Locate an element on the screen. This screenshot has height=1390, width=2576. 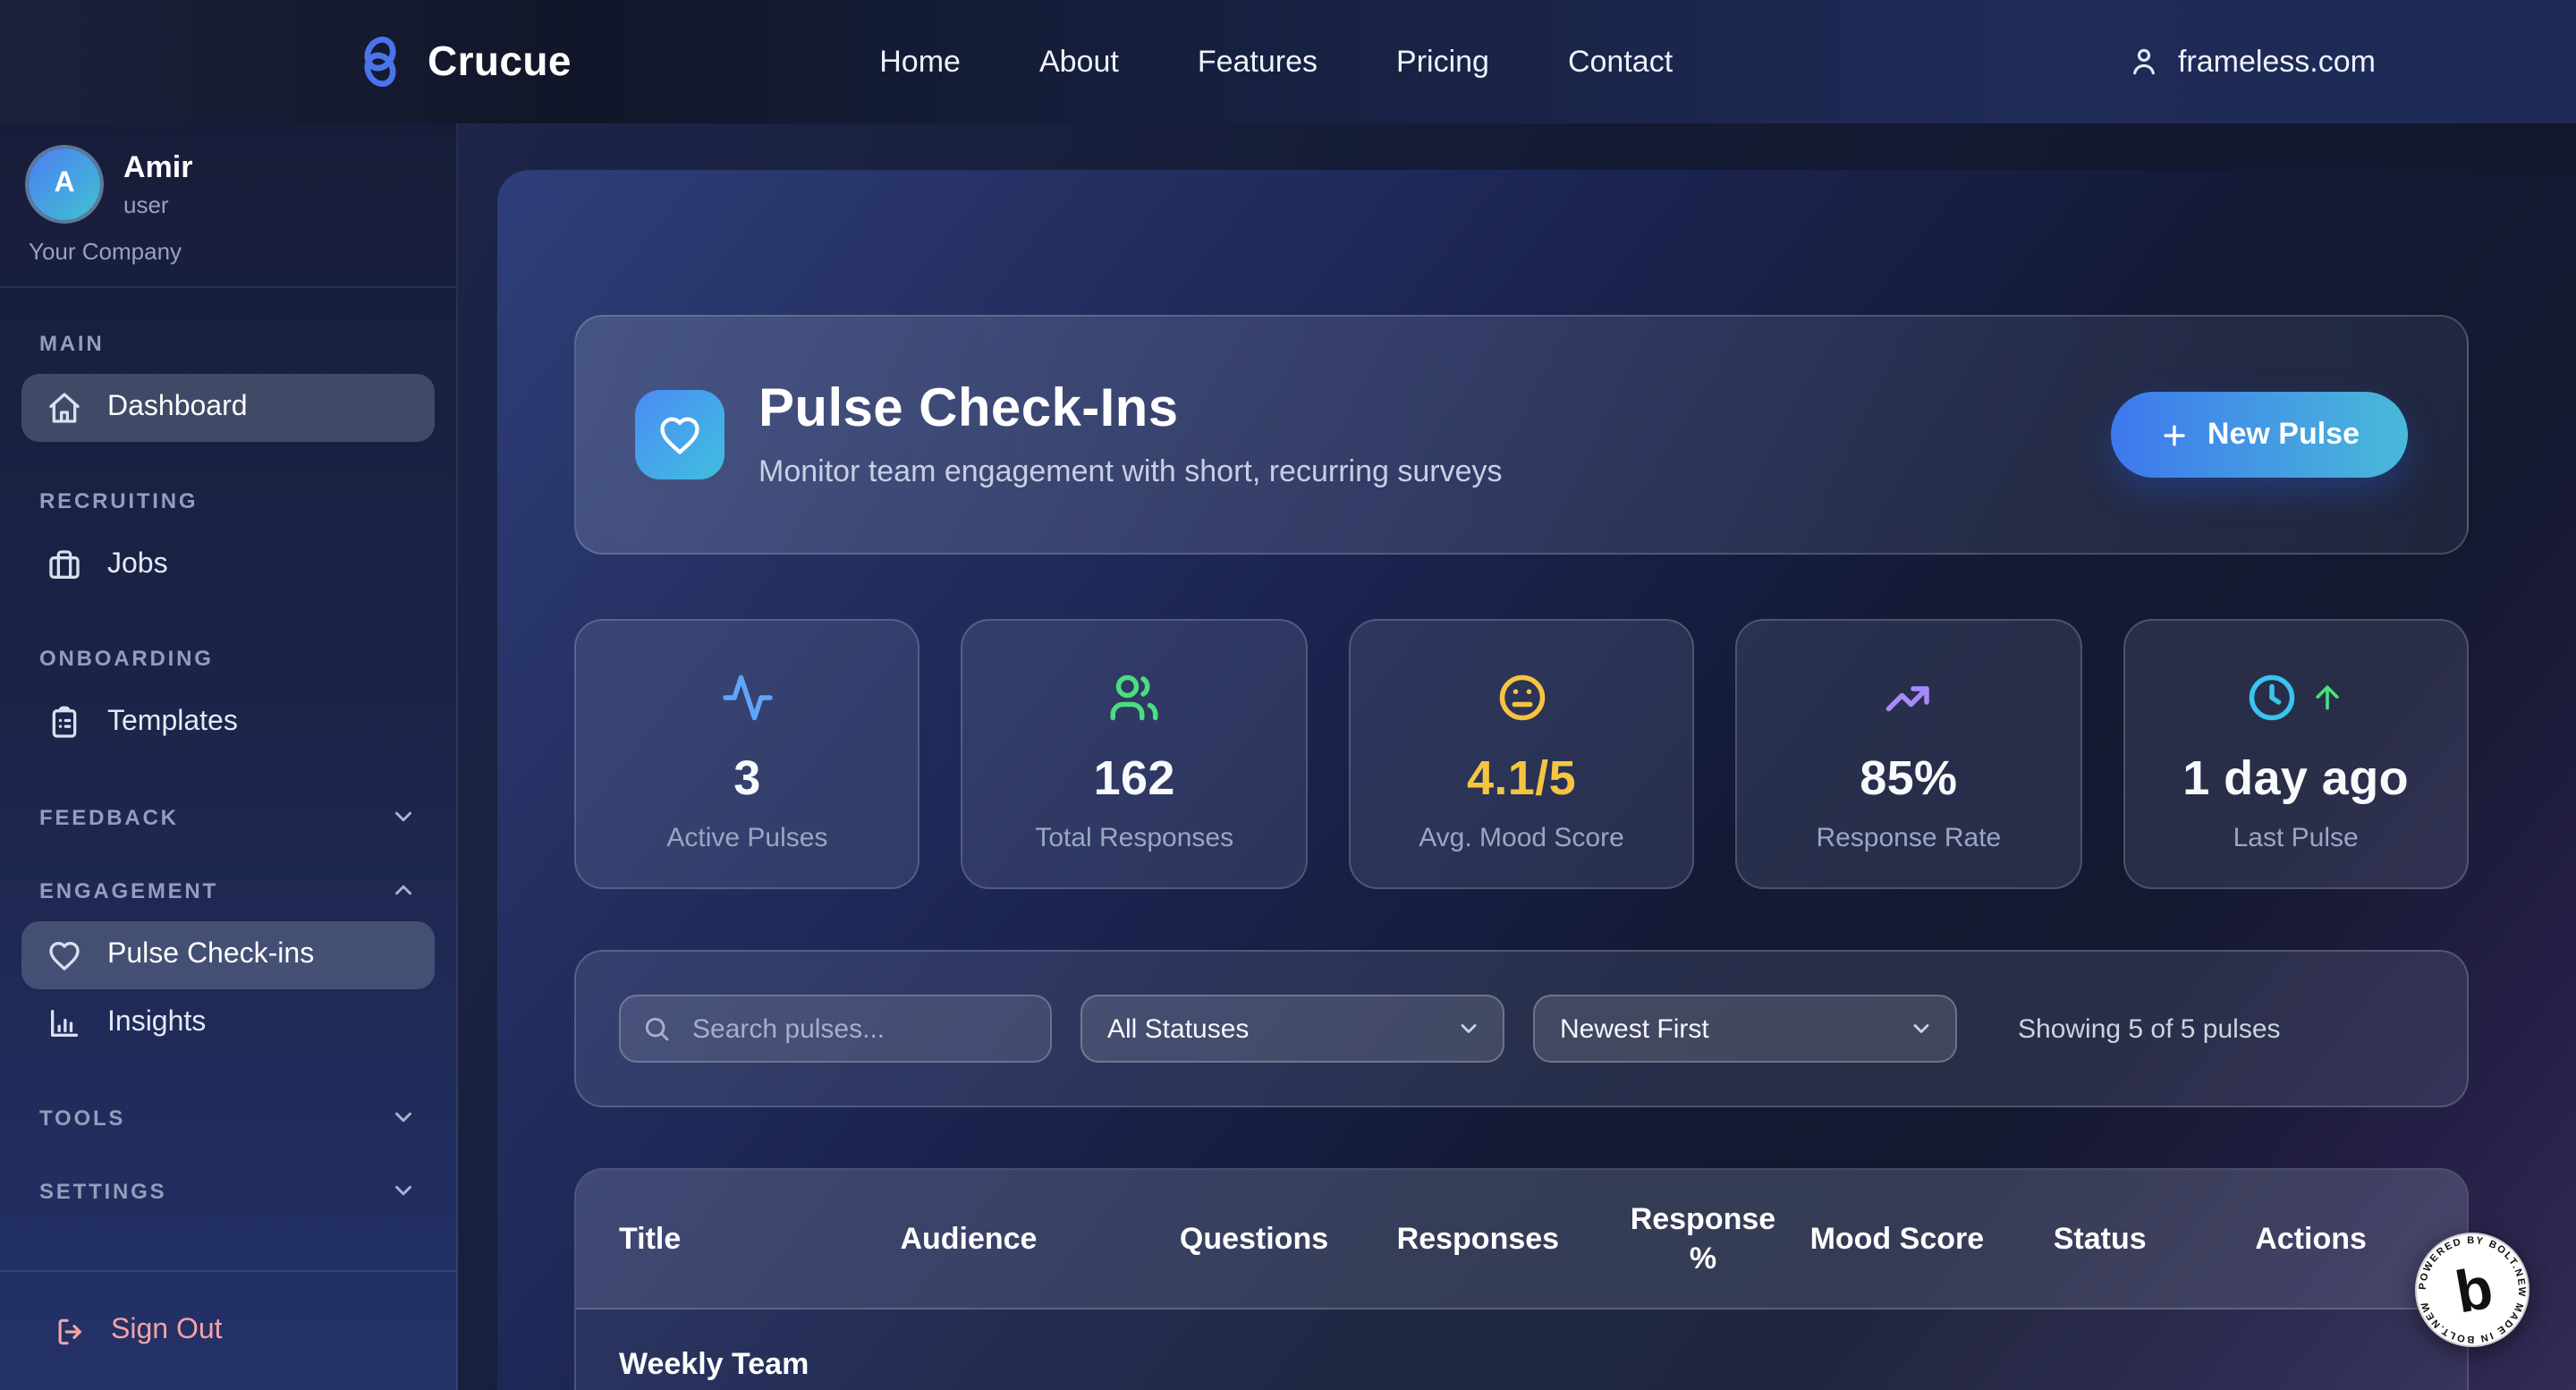
stat-label: Total Responses is located at coordinates (1134, 838).